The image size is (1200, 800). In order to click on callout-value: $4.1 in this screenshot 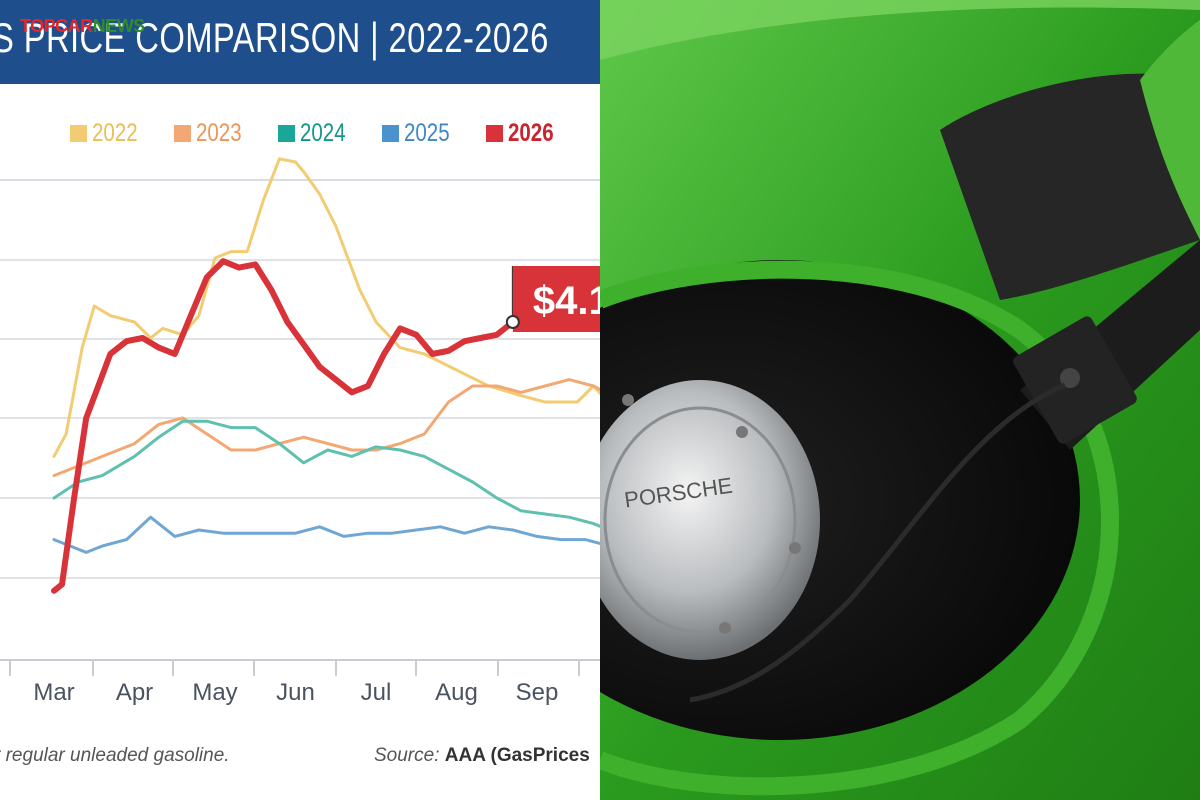, I will do `click(566, 301)`.